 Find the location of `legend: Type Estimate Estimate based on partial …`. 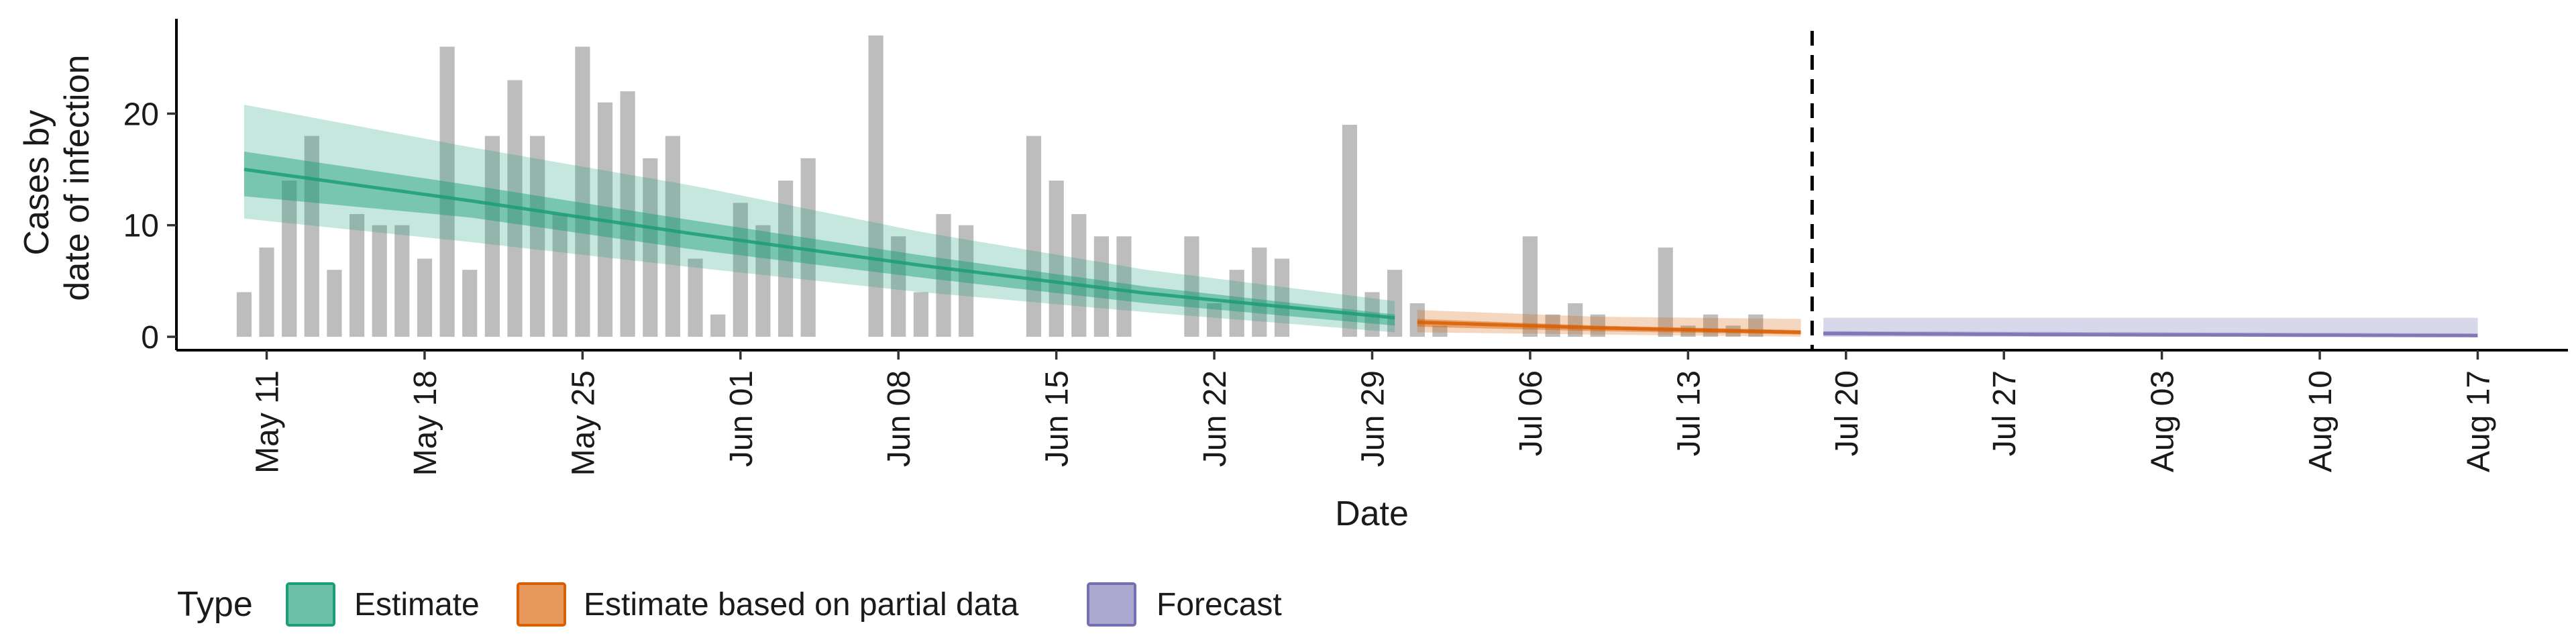

legend: Type Estimate Estimate based on partial … is located at coordinates (729, 604).